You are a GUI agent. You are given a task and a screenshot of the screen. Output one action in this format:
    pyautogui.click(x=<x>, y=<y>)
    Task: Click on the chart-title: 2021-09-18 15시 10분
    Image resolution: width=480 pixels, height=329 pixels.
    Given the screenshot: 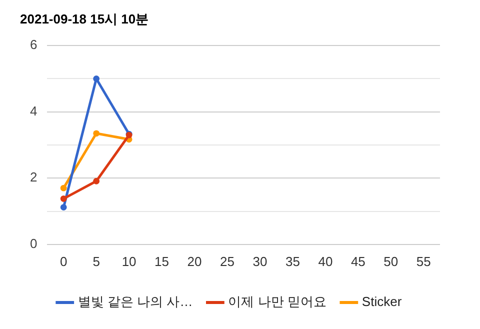 What is the action you would take?
    pyautogui.click(x=84, y=18)
    